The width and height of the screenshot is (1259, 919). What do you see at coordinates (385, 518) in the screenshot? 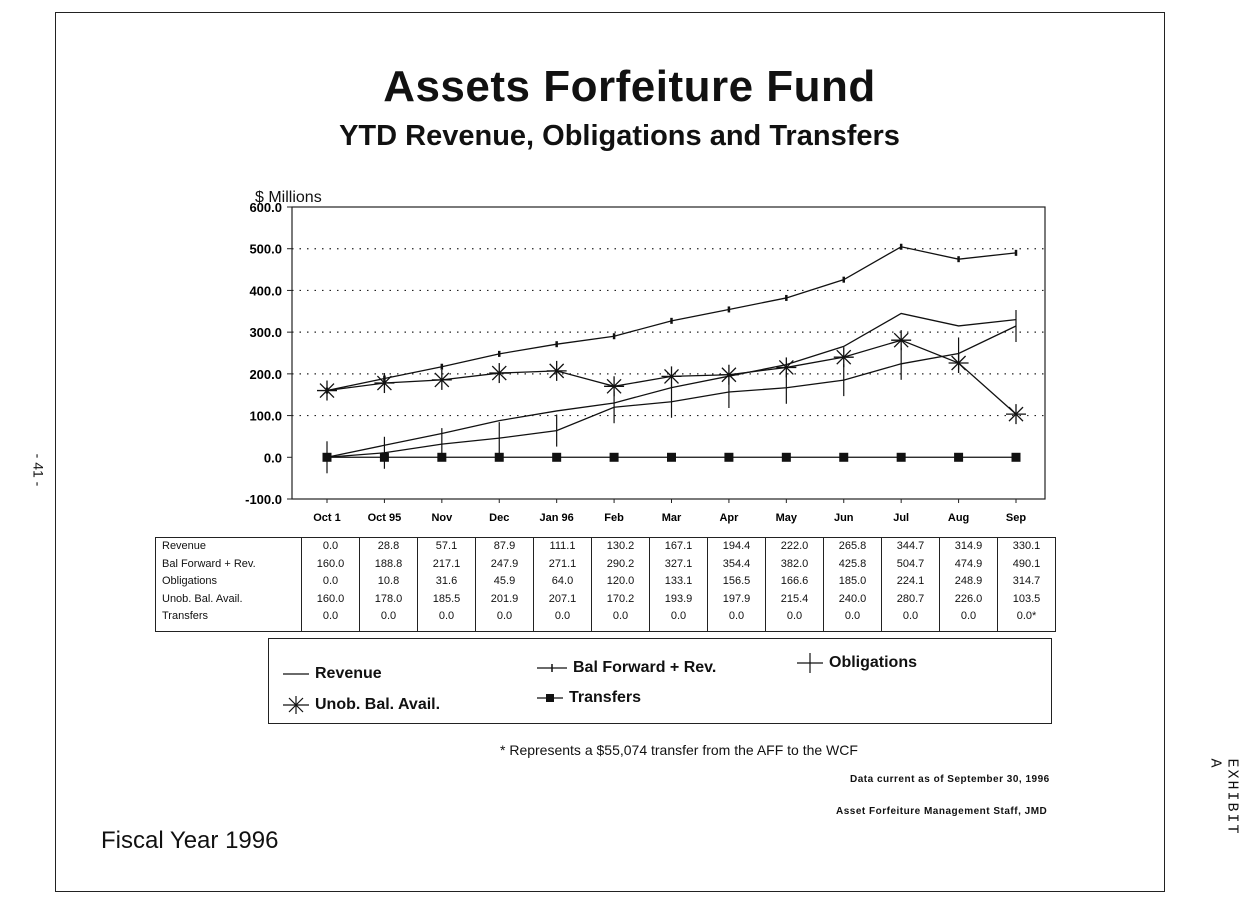
I see `x-tick-label: Oct 95` at bounding box center [385, 518].